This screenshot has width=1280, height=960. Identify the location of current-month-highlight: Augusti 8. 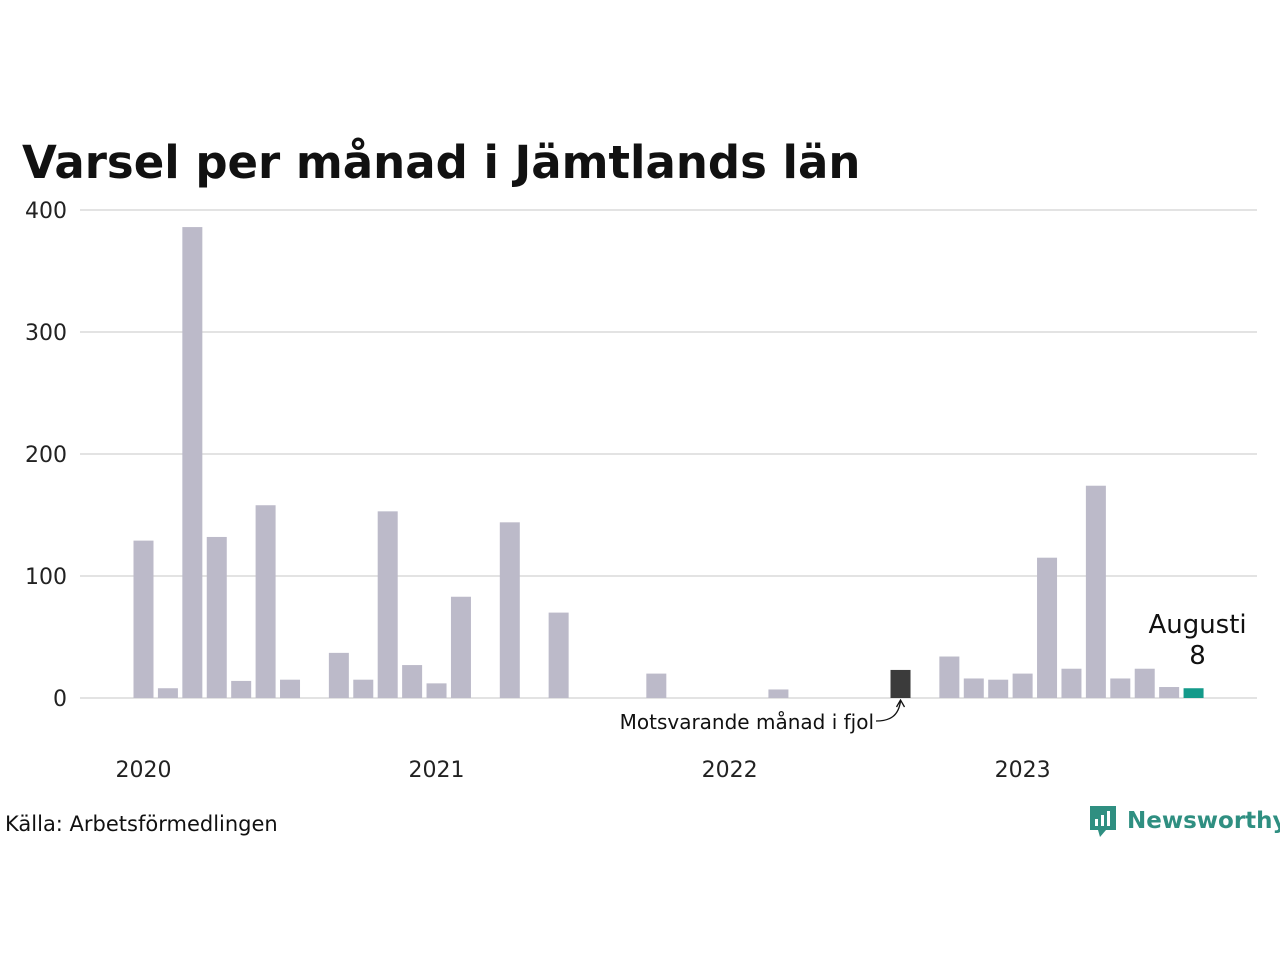
(1197, 640).